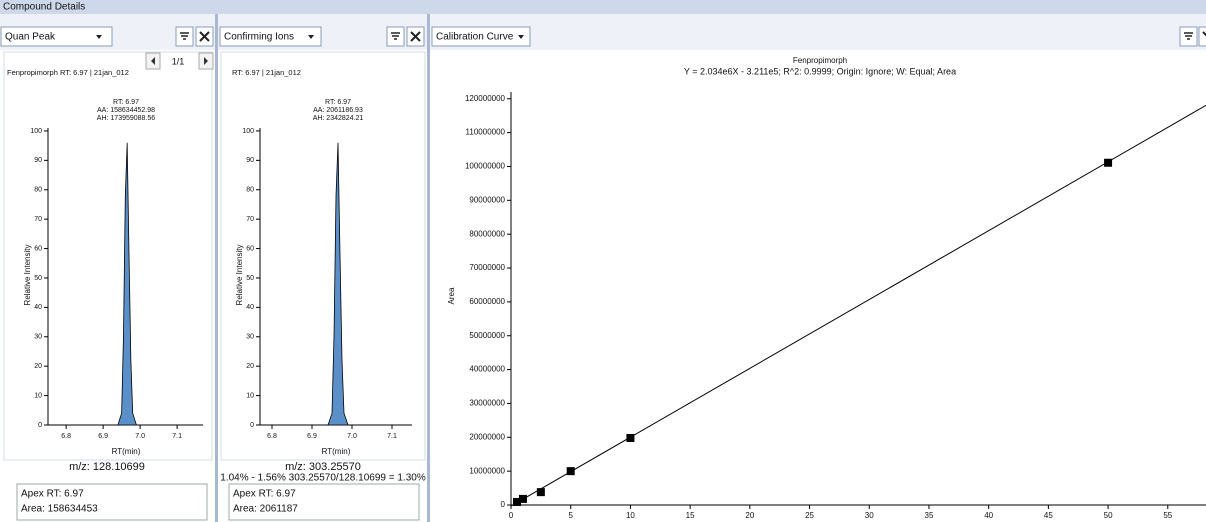  I want to click on mz-label: m/z: 128.10699, so click(107, 467).